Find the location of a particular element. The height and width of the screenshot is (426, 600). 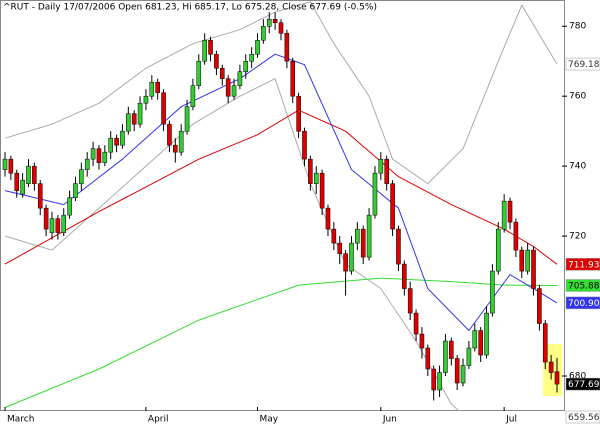

value-marker-label: 677.69 is located at coordinates (584, 385).